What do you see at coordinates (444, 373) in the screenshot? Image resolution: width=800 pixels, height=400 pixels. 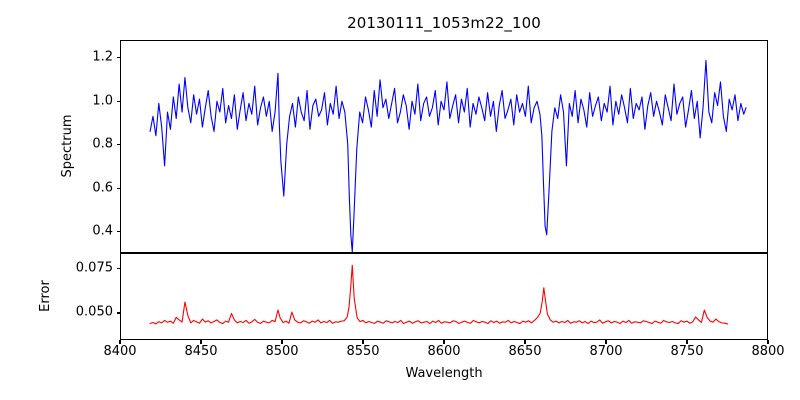 I see `x-axis-label: Wavelength` at bounding box center [444, 373].